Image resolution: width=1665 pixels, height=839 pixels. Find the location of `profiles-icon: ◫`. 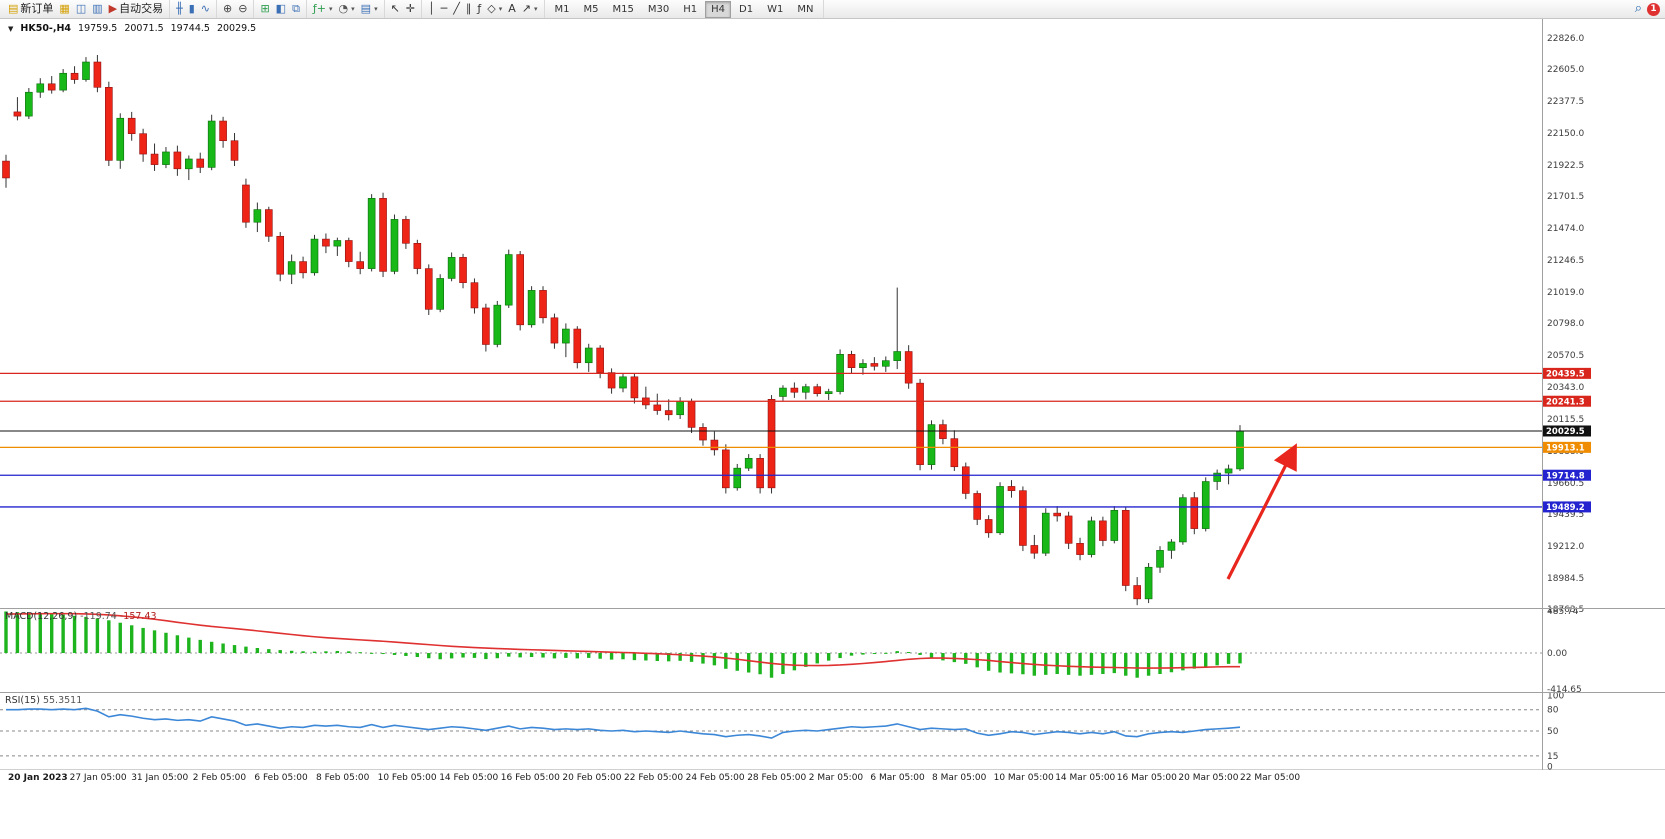

profiles-icon: ◫ is located at coordinates (81, 8).